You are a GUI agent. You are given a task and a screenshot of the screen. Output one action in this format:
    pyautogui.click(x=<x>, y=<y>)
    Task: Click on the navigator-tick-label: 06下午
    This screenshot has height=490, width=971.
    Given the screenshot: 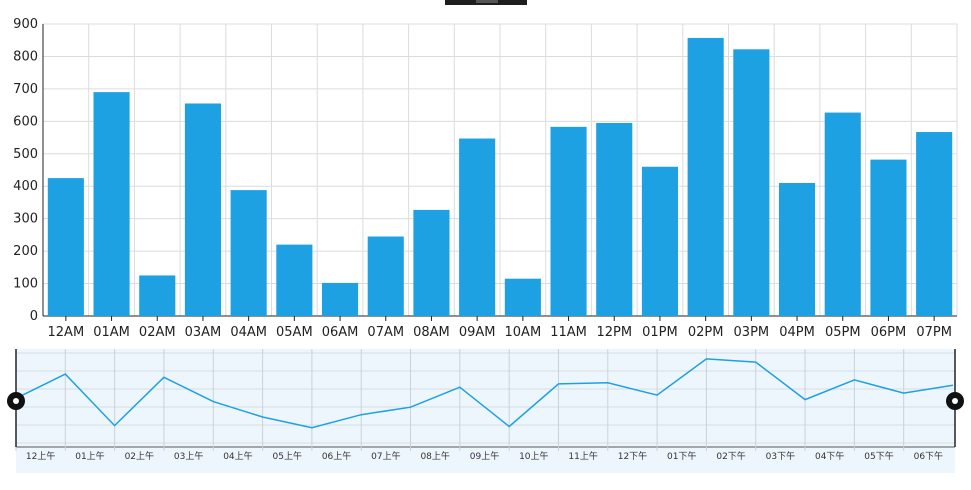 What is the action you would take?
    pyautogui.click(x=928, y=456)
    